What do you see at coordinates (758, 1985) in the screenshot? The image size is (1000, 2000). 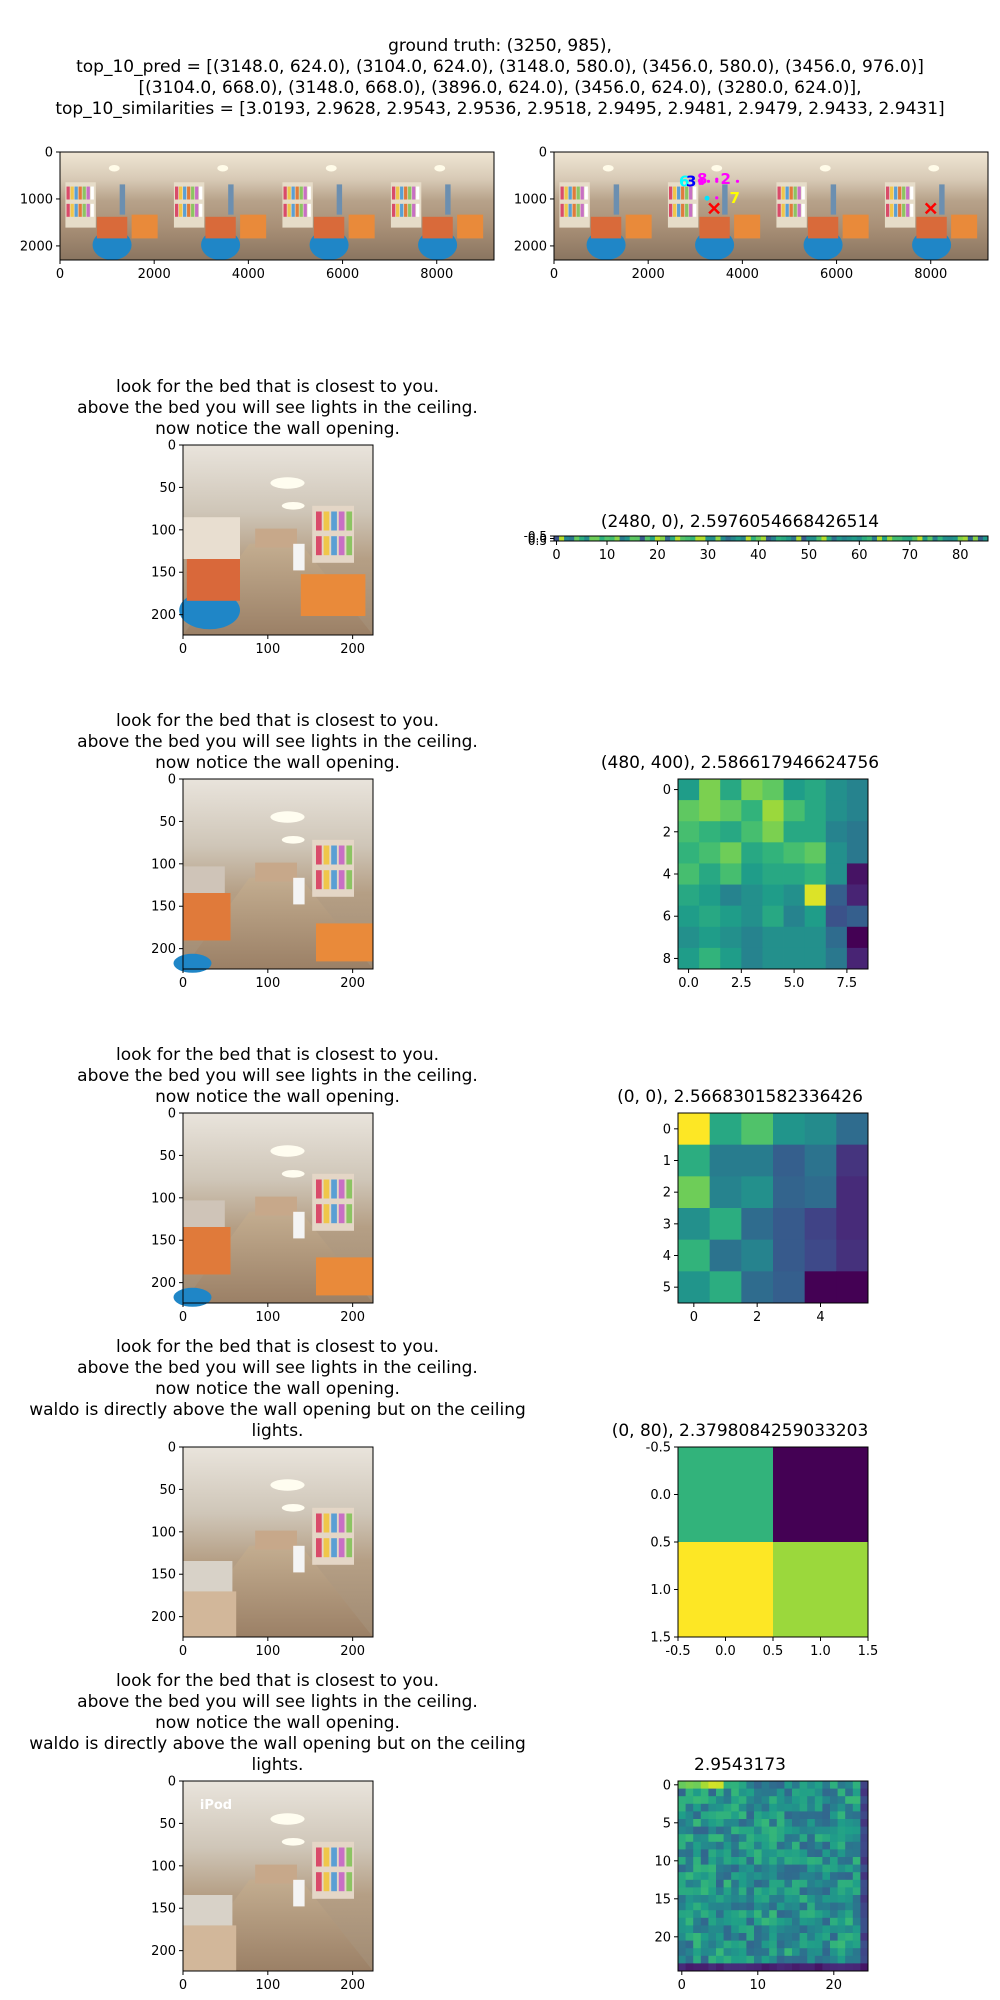 I see `x-tick-label: 10` at bounding box center [758, 1985].